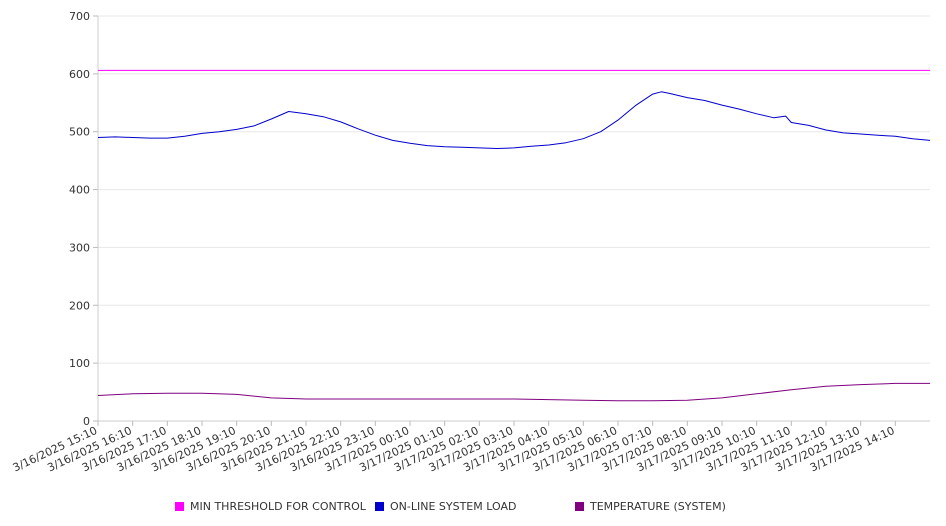  I want to click on y-tick-label: 200, so click(79, 305).